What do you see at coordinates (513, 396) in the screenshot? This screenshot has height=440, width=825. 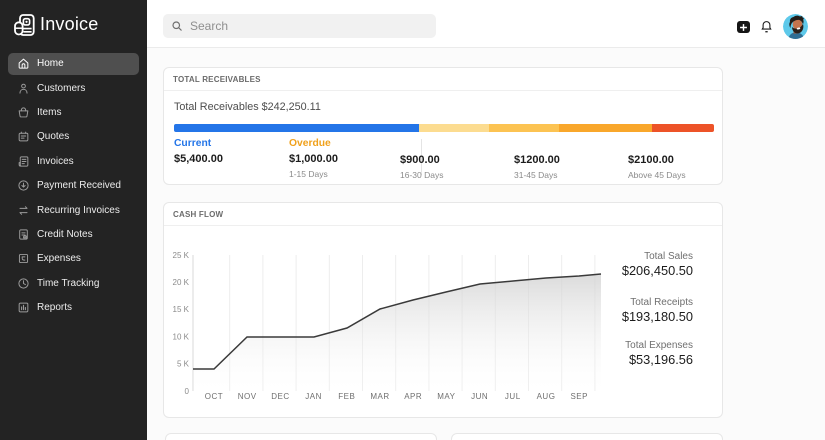 I see `svg-text: JUL` at bounding box center [513, 396].